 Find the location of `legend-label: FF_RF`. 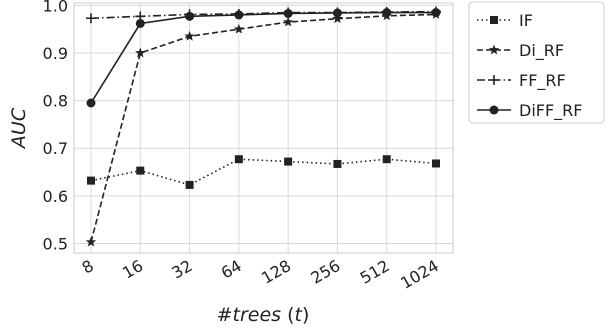

legend-label: FF_RF is located at coordinates (542, 81).